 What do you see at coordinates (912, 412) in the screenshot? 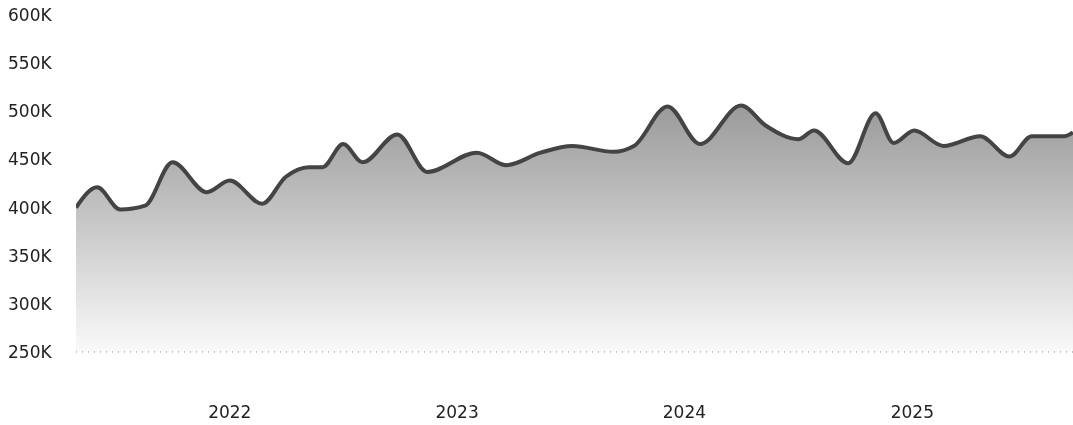
I see `x-tick-label: 2025` at bounding box center [912, 412].